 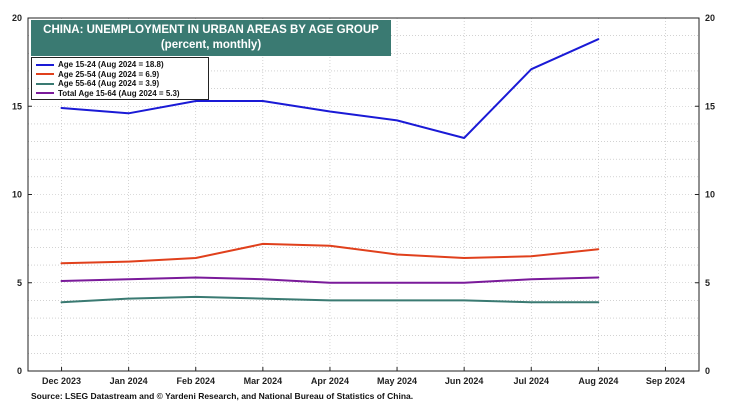 What do you see at coordinates (710, 18) in the screenshot?
I see `y-tick-label-right: 20` at bounding box center [710, 18].